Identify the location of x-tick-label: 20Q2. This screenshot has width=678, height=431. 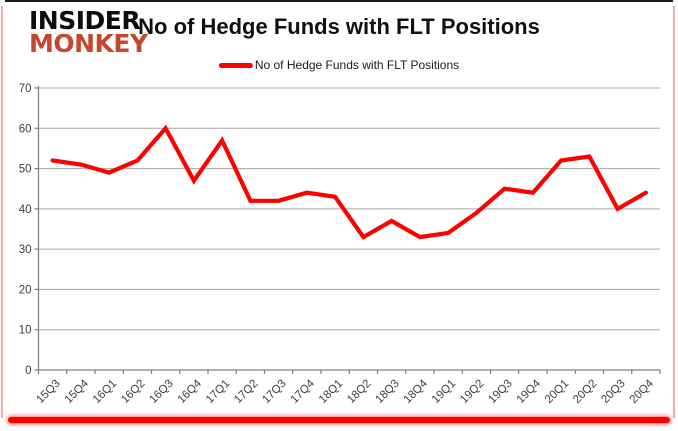
(585, 392).